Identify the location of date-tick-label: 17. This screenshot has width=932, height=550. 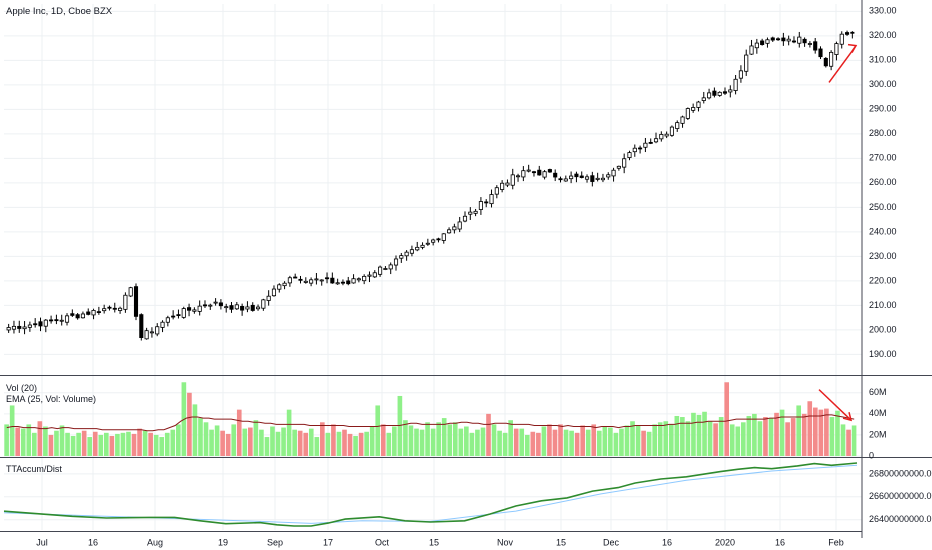
(328, 542).